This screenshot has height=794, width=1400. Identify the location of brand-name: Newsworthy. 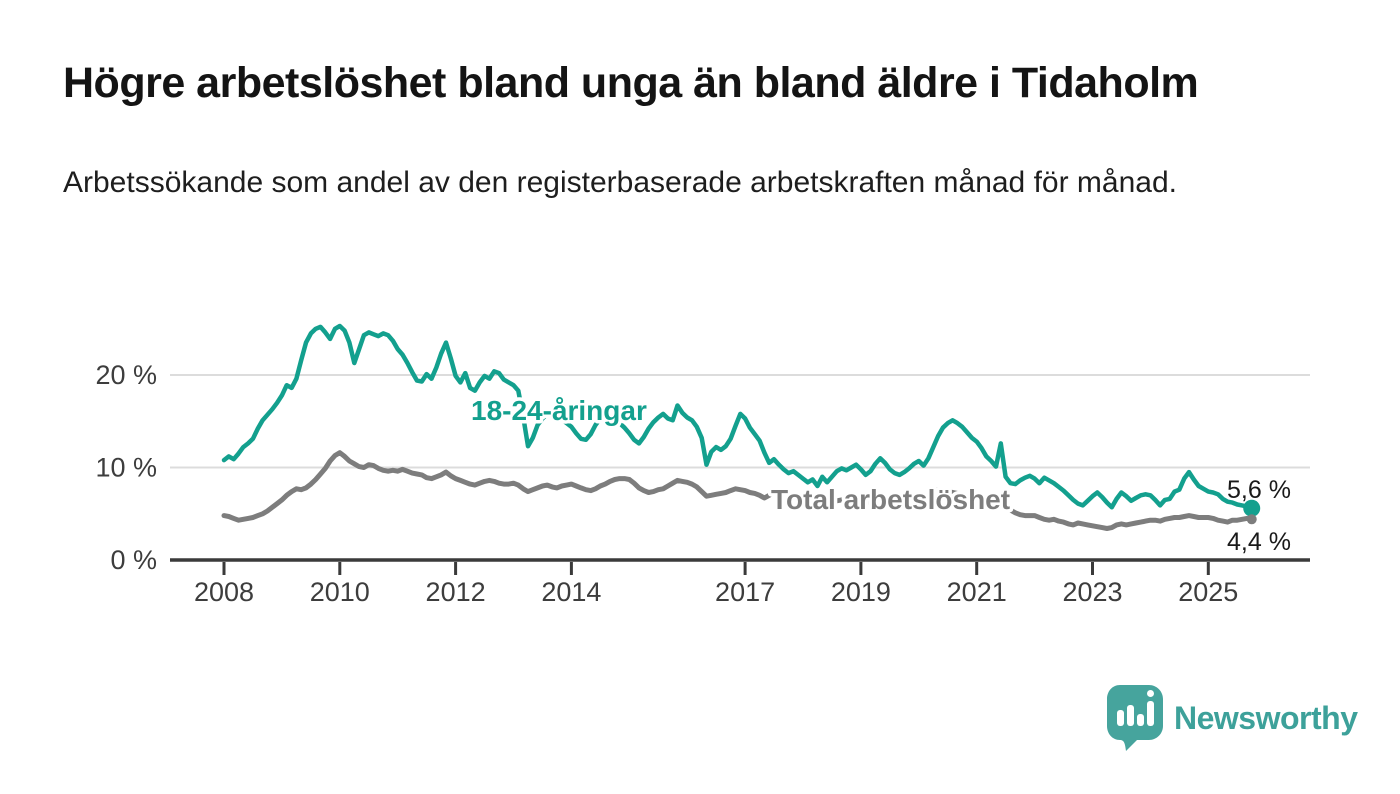
(1266, 717).